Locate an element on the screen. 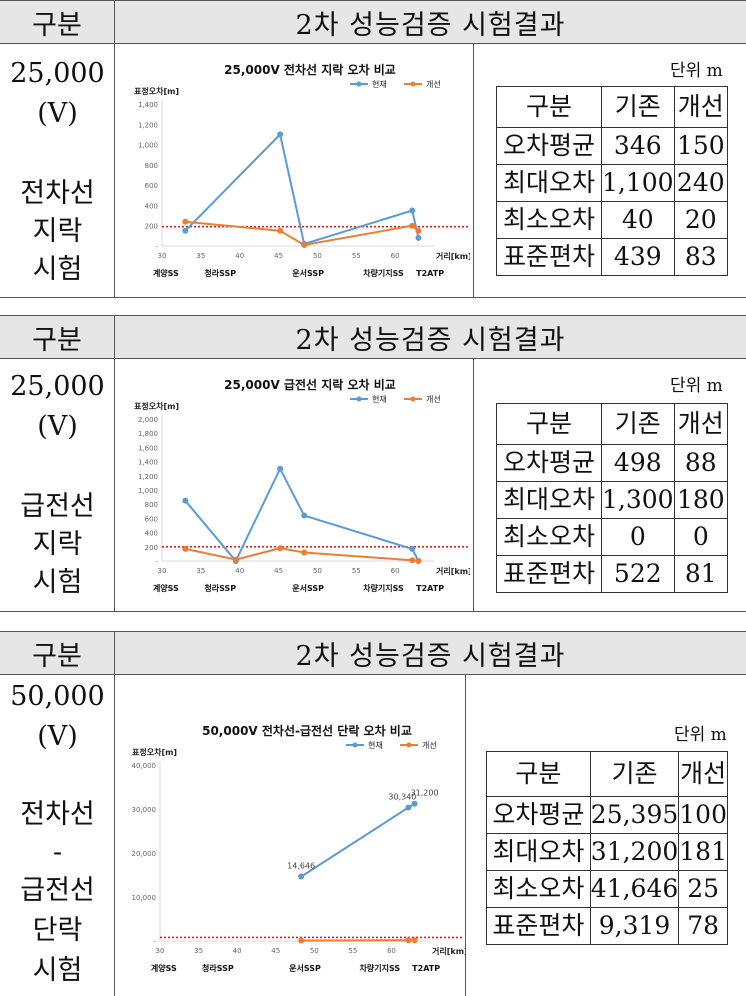 The image size is (746, 996). x-tick-label: 60 is located at coordinates (395, 571).